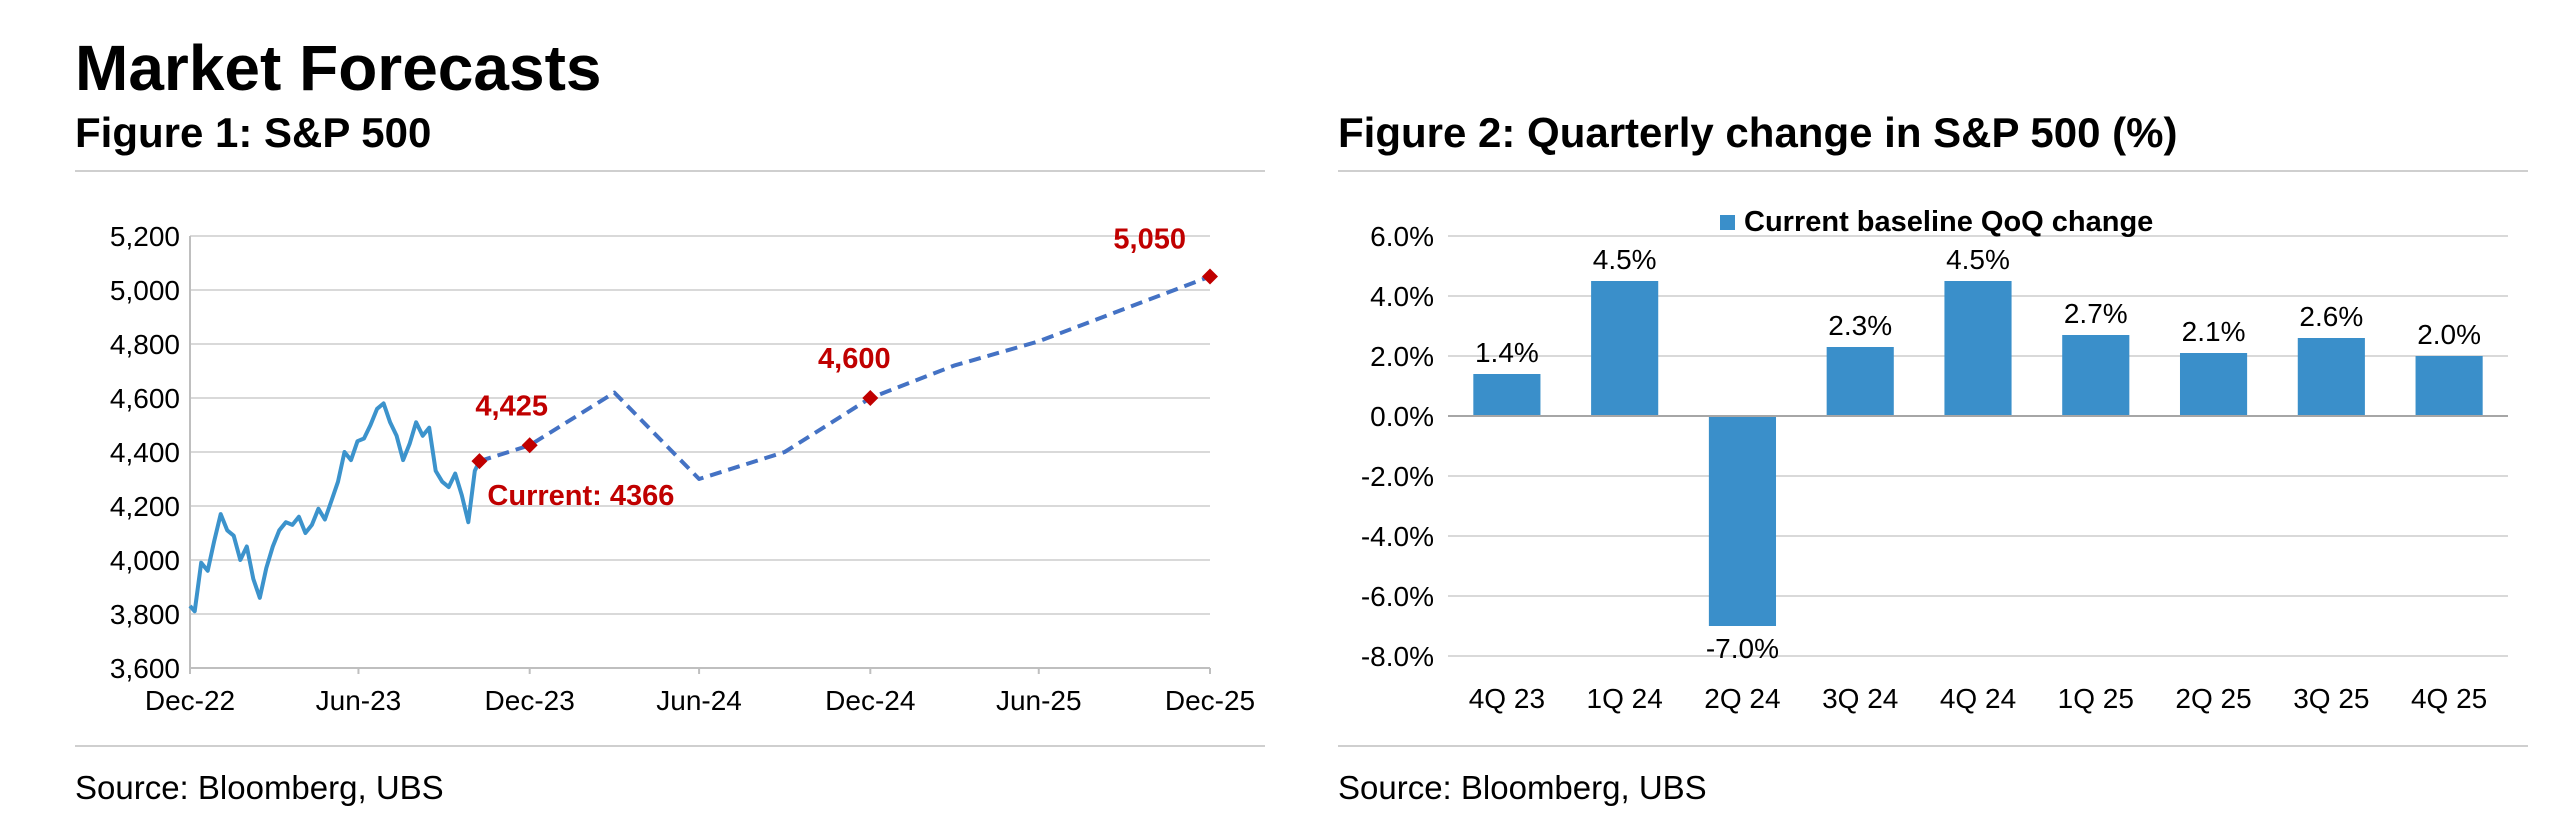 The width and height of the screenshot is (2566, 840). Describe the element at coordinates (145, 452) in the screenshot. I see `y-tick-label: 4,400` at that location.